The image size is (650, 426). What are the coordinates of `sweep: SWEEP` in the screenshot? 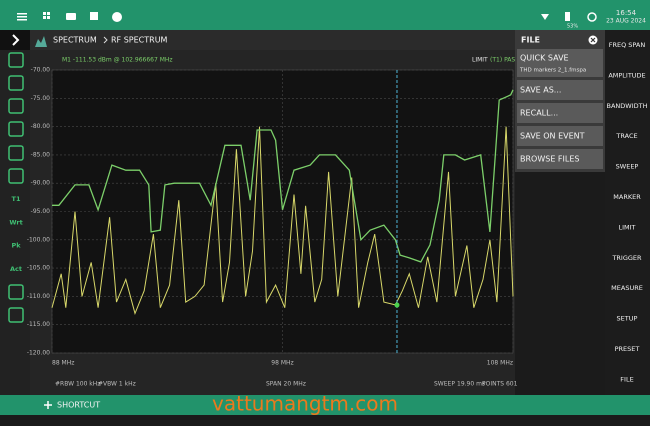 It's located at (444, 384).